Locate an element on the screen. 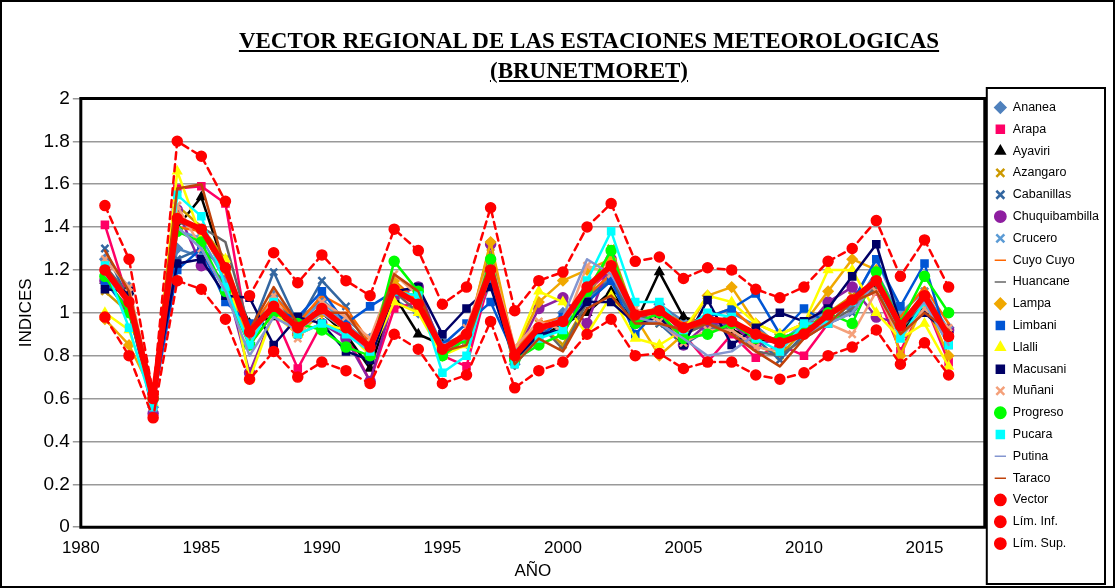 The width and height of the screenshot is (1115, 588). legend-label: Azangaro is located at coordinates (1039, 172).